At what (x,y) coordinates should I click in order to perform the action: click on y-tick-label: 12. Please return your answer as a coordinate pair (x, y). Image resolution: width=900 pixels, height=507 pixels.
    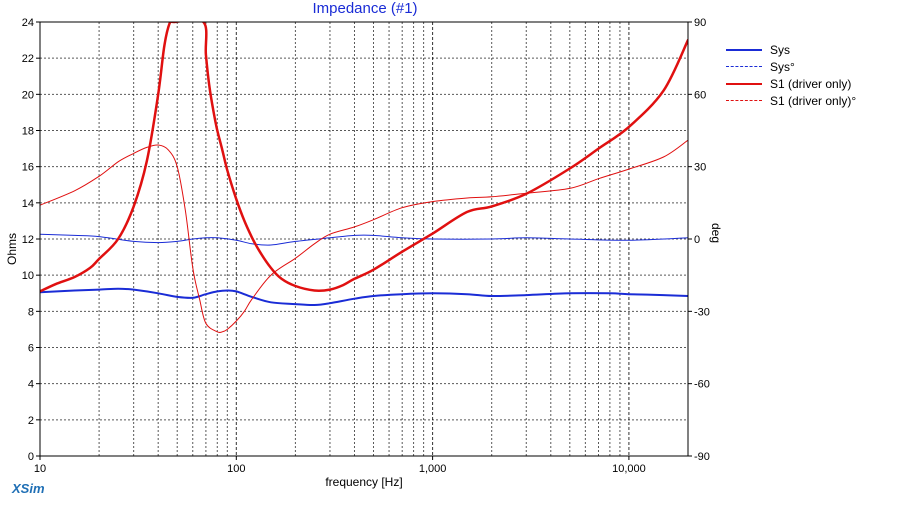
    Looking at the image, I should click on (28, 240).